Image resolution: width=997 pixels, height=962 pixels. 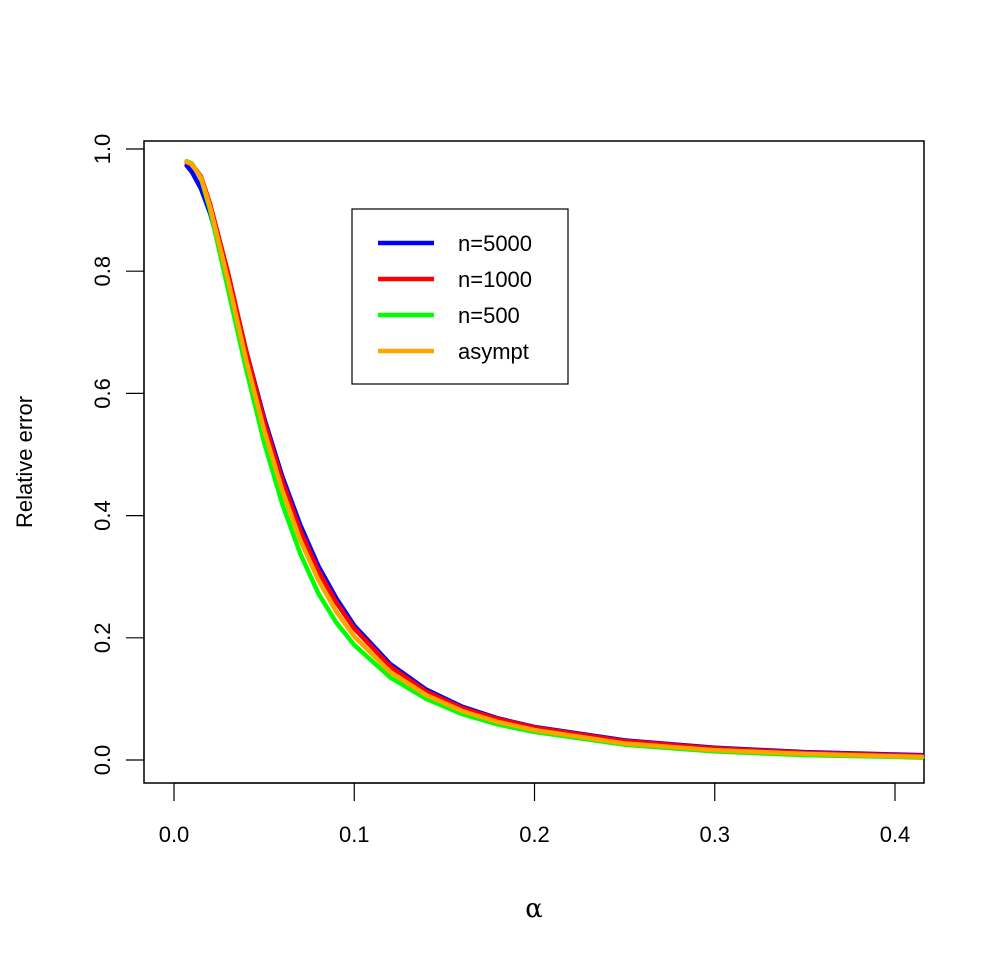 What do you see at coordinates (354, 834) in the screenshot?
I see `x-tick-label: 0.1` at bounding box center [354, 834].